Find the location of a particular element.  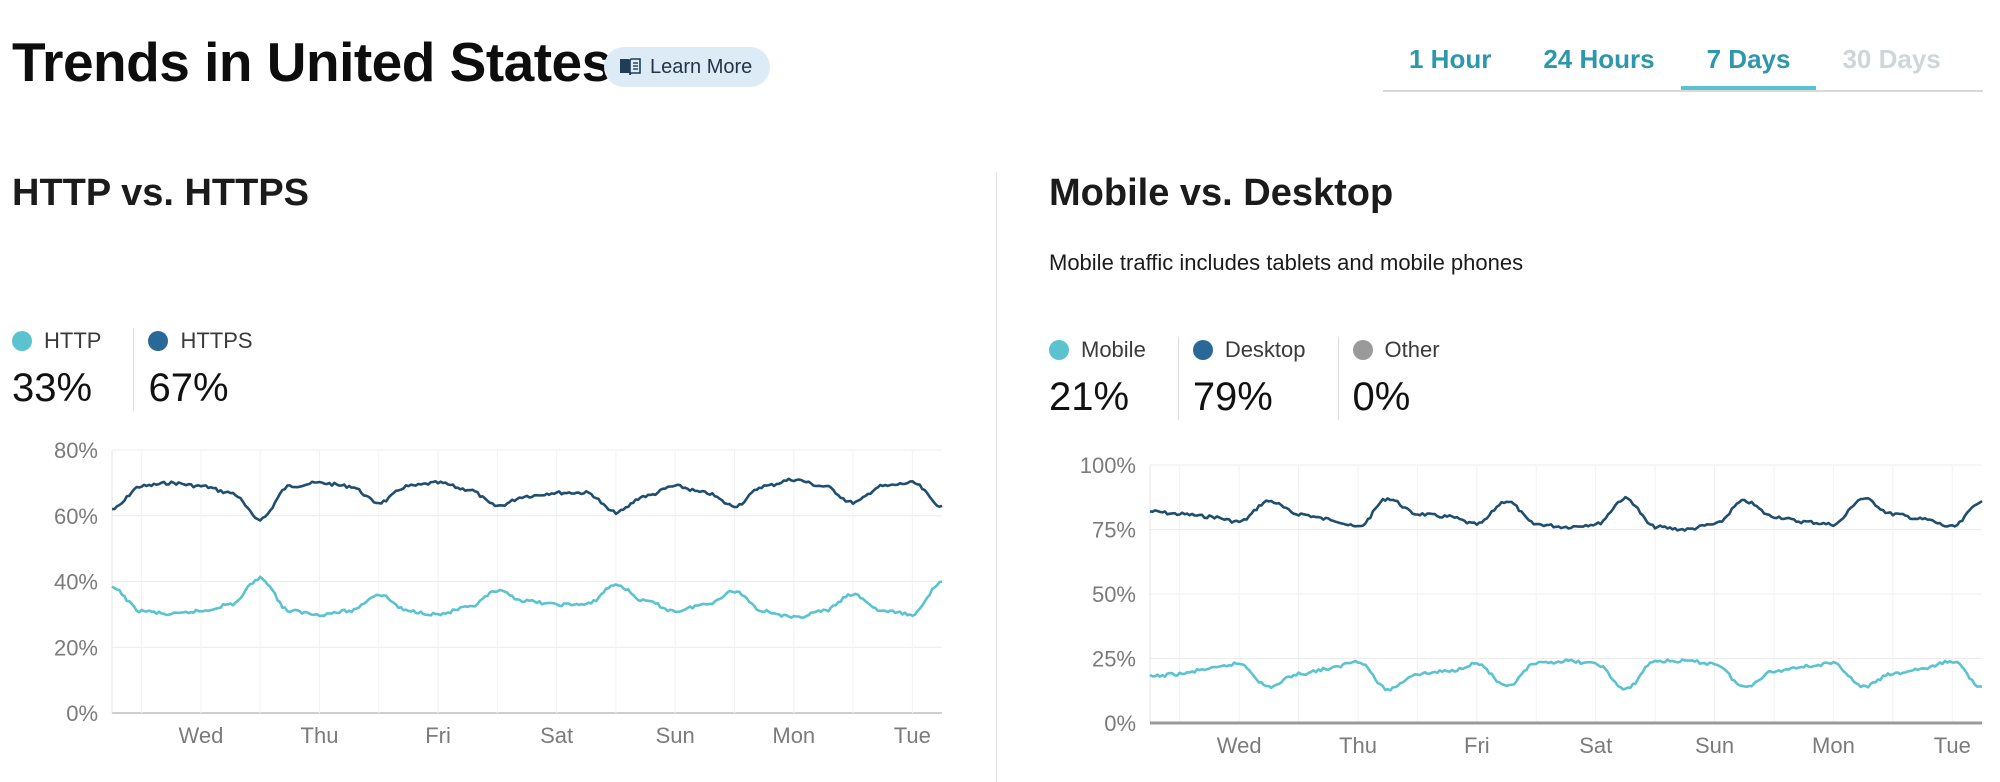

mobile-desktop-legend: Mobile 21% Desktop 79% Other 0% is located at coordinates (1260, 378).